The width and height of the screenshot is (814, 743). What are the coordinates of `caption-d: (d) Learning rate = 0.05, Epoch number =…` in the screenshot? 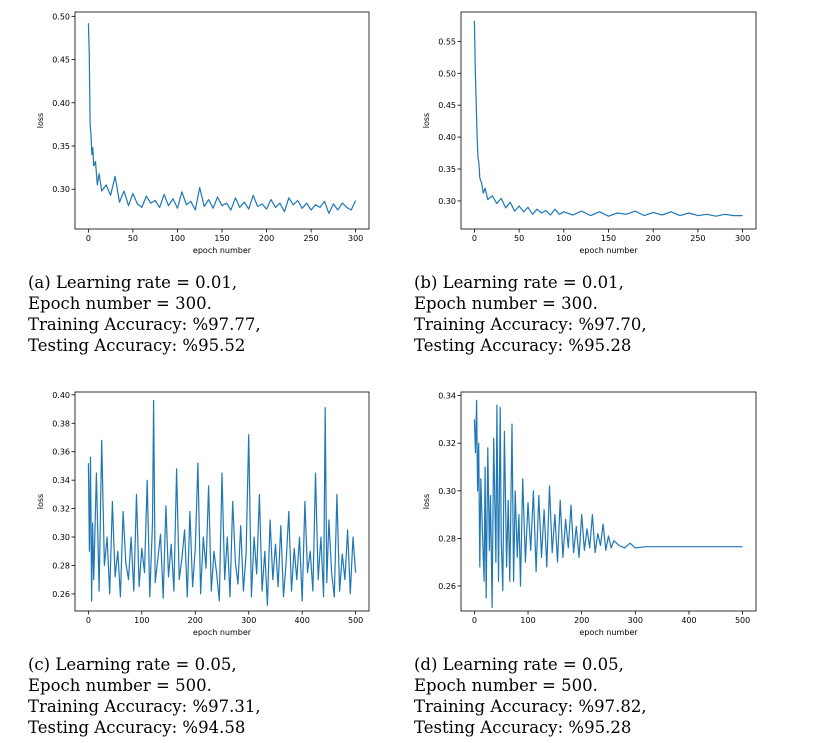 It's located at (530, 696).